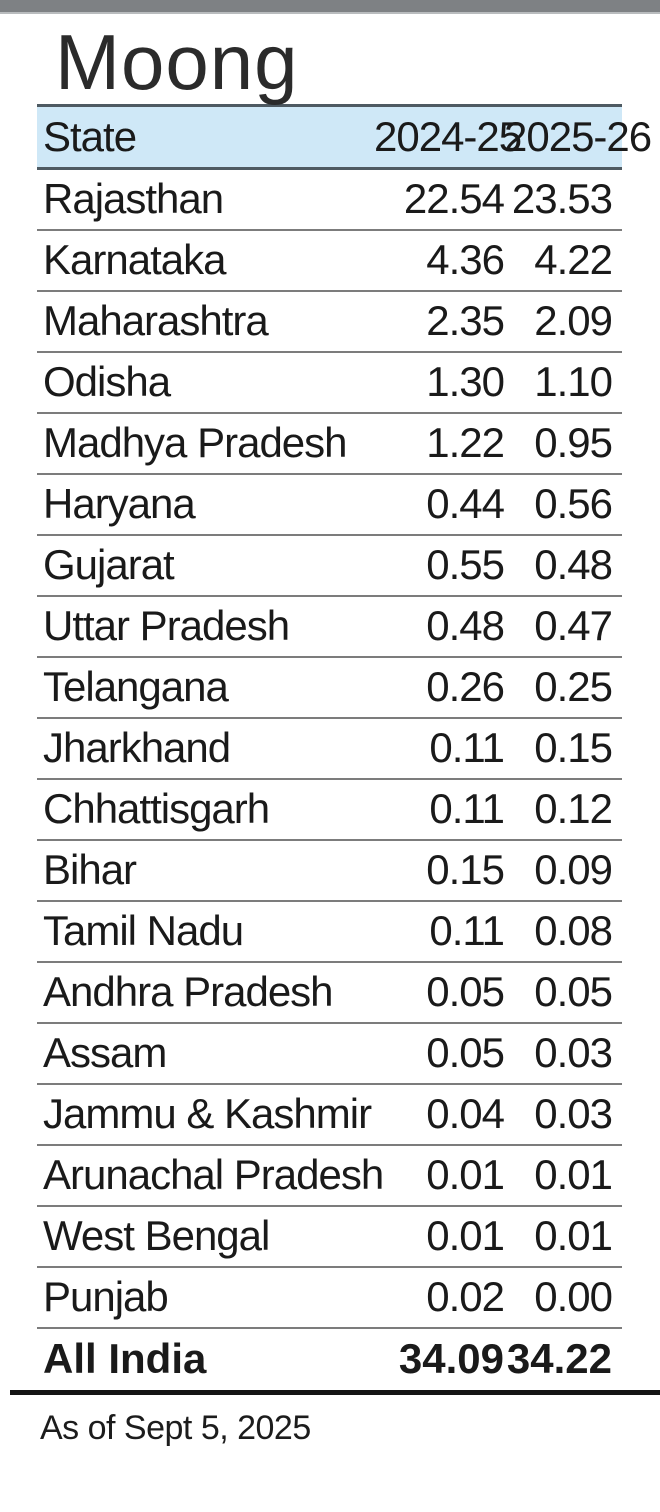  Describe the element at coordinates (573, 321) in the screenshot. I see `value-2025-26: 2.09` at that location.